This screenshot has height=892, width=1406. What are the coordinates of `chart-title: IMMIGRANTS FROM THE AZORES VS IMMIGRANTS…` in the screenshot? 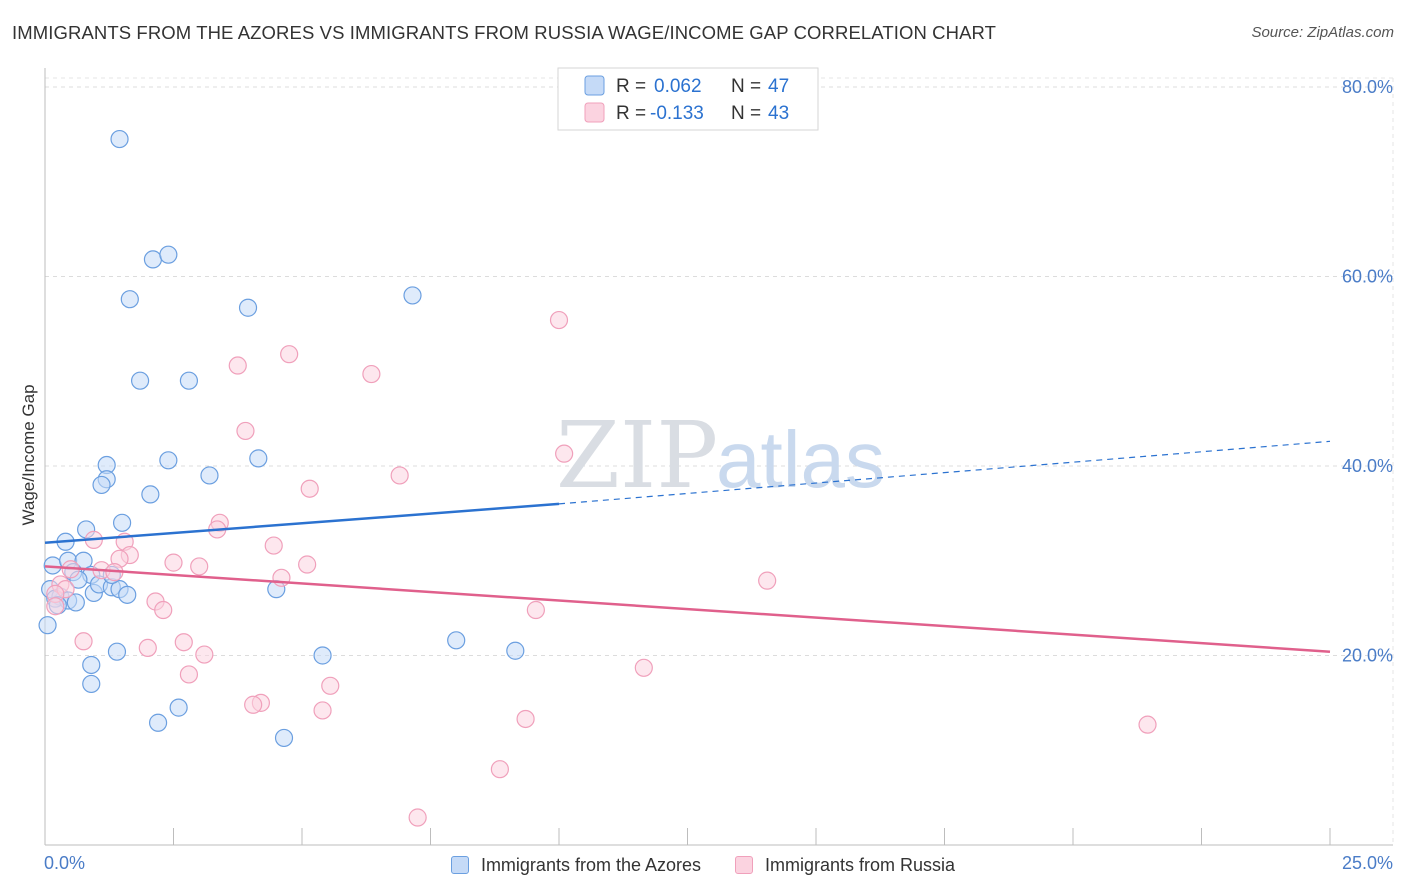 It's located at (504, 32).